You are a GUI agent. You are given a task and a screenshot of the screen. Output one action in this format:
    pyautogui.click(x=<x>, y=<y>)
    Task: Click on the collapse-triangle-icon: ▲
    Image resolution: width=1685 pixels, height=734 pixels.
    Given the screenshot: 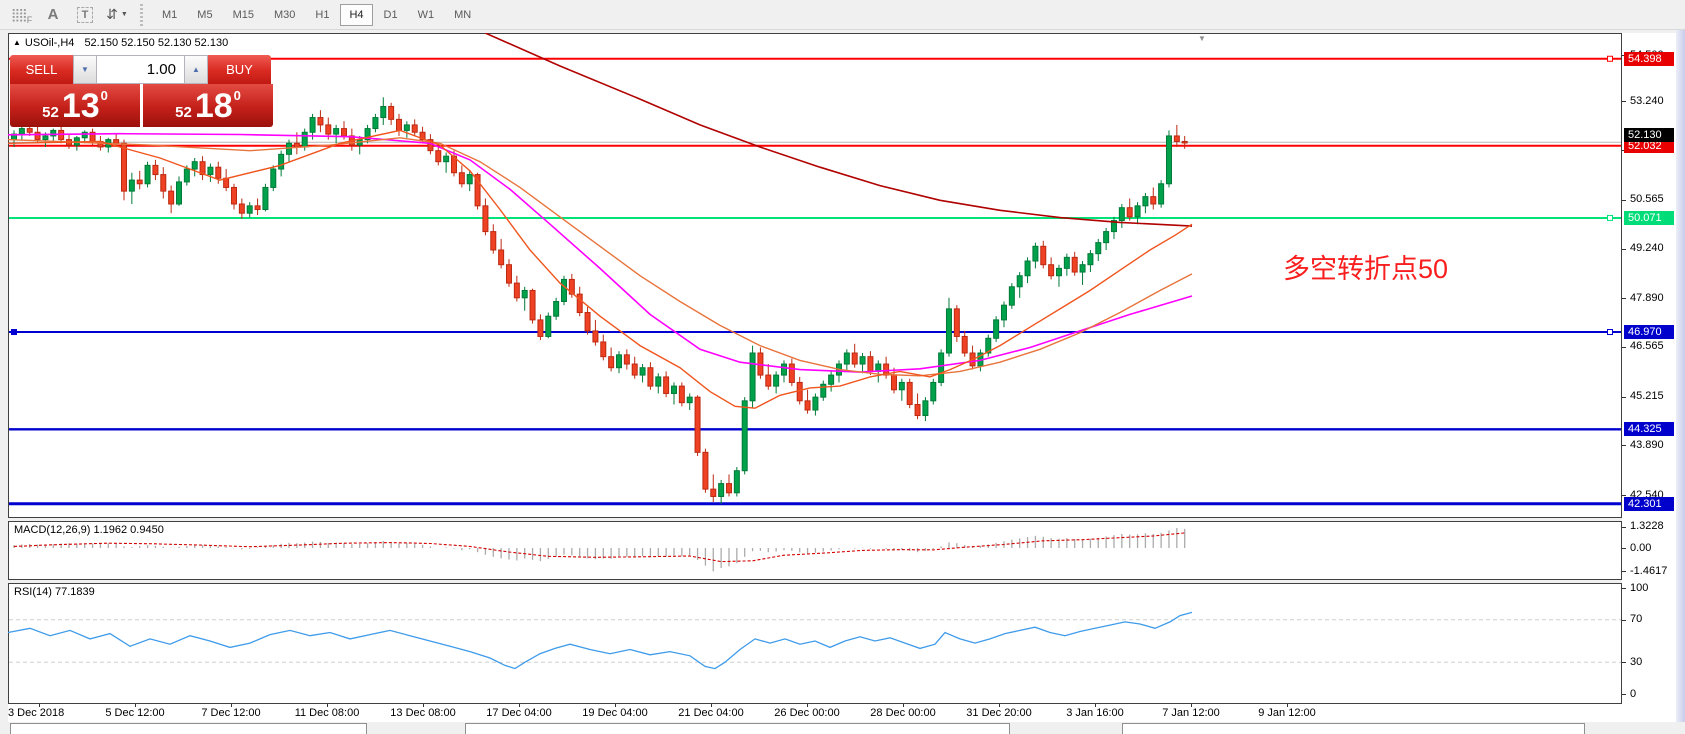 What is the action you would take?
    pyautogui.click(x=17, y=42)
    